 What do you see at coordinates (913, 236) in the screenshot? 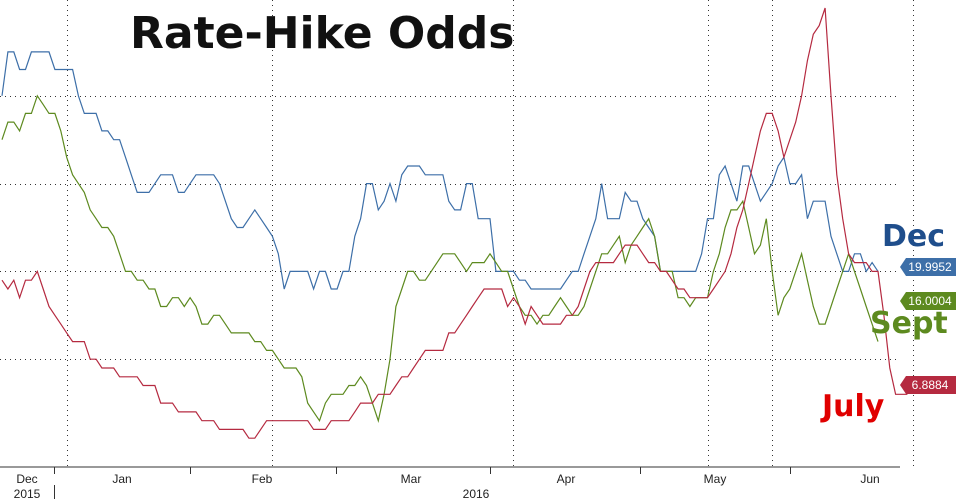
I see `series-label-dec: Dec` at bounding box center [913, 236].